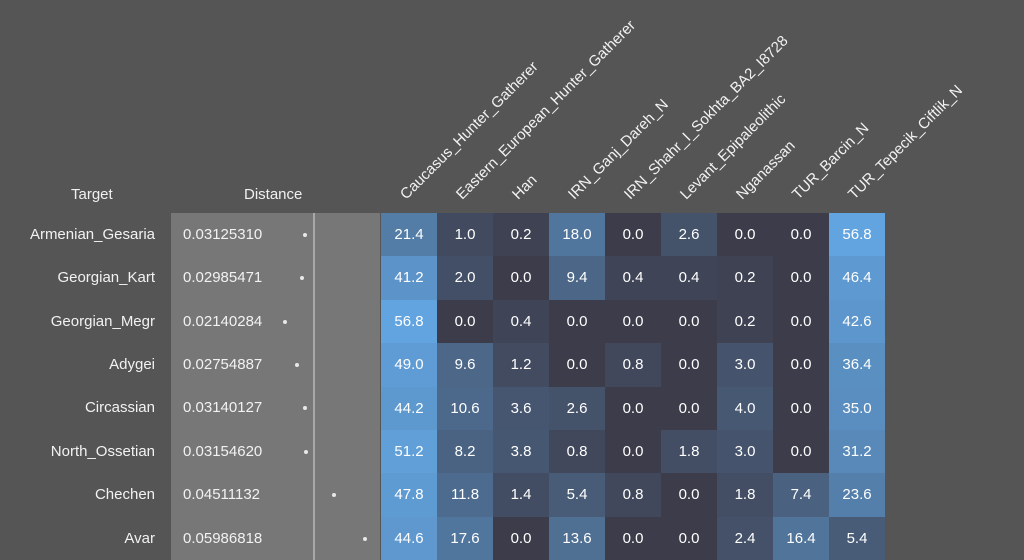 The image size is (1024, 560). What do you see at coordinates (275, 386) in the screenshot?
I see `distance-panel` at bounding box center [275, 386].